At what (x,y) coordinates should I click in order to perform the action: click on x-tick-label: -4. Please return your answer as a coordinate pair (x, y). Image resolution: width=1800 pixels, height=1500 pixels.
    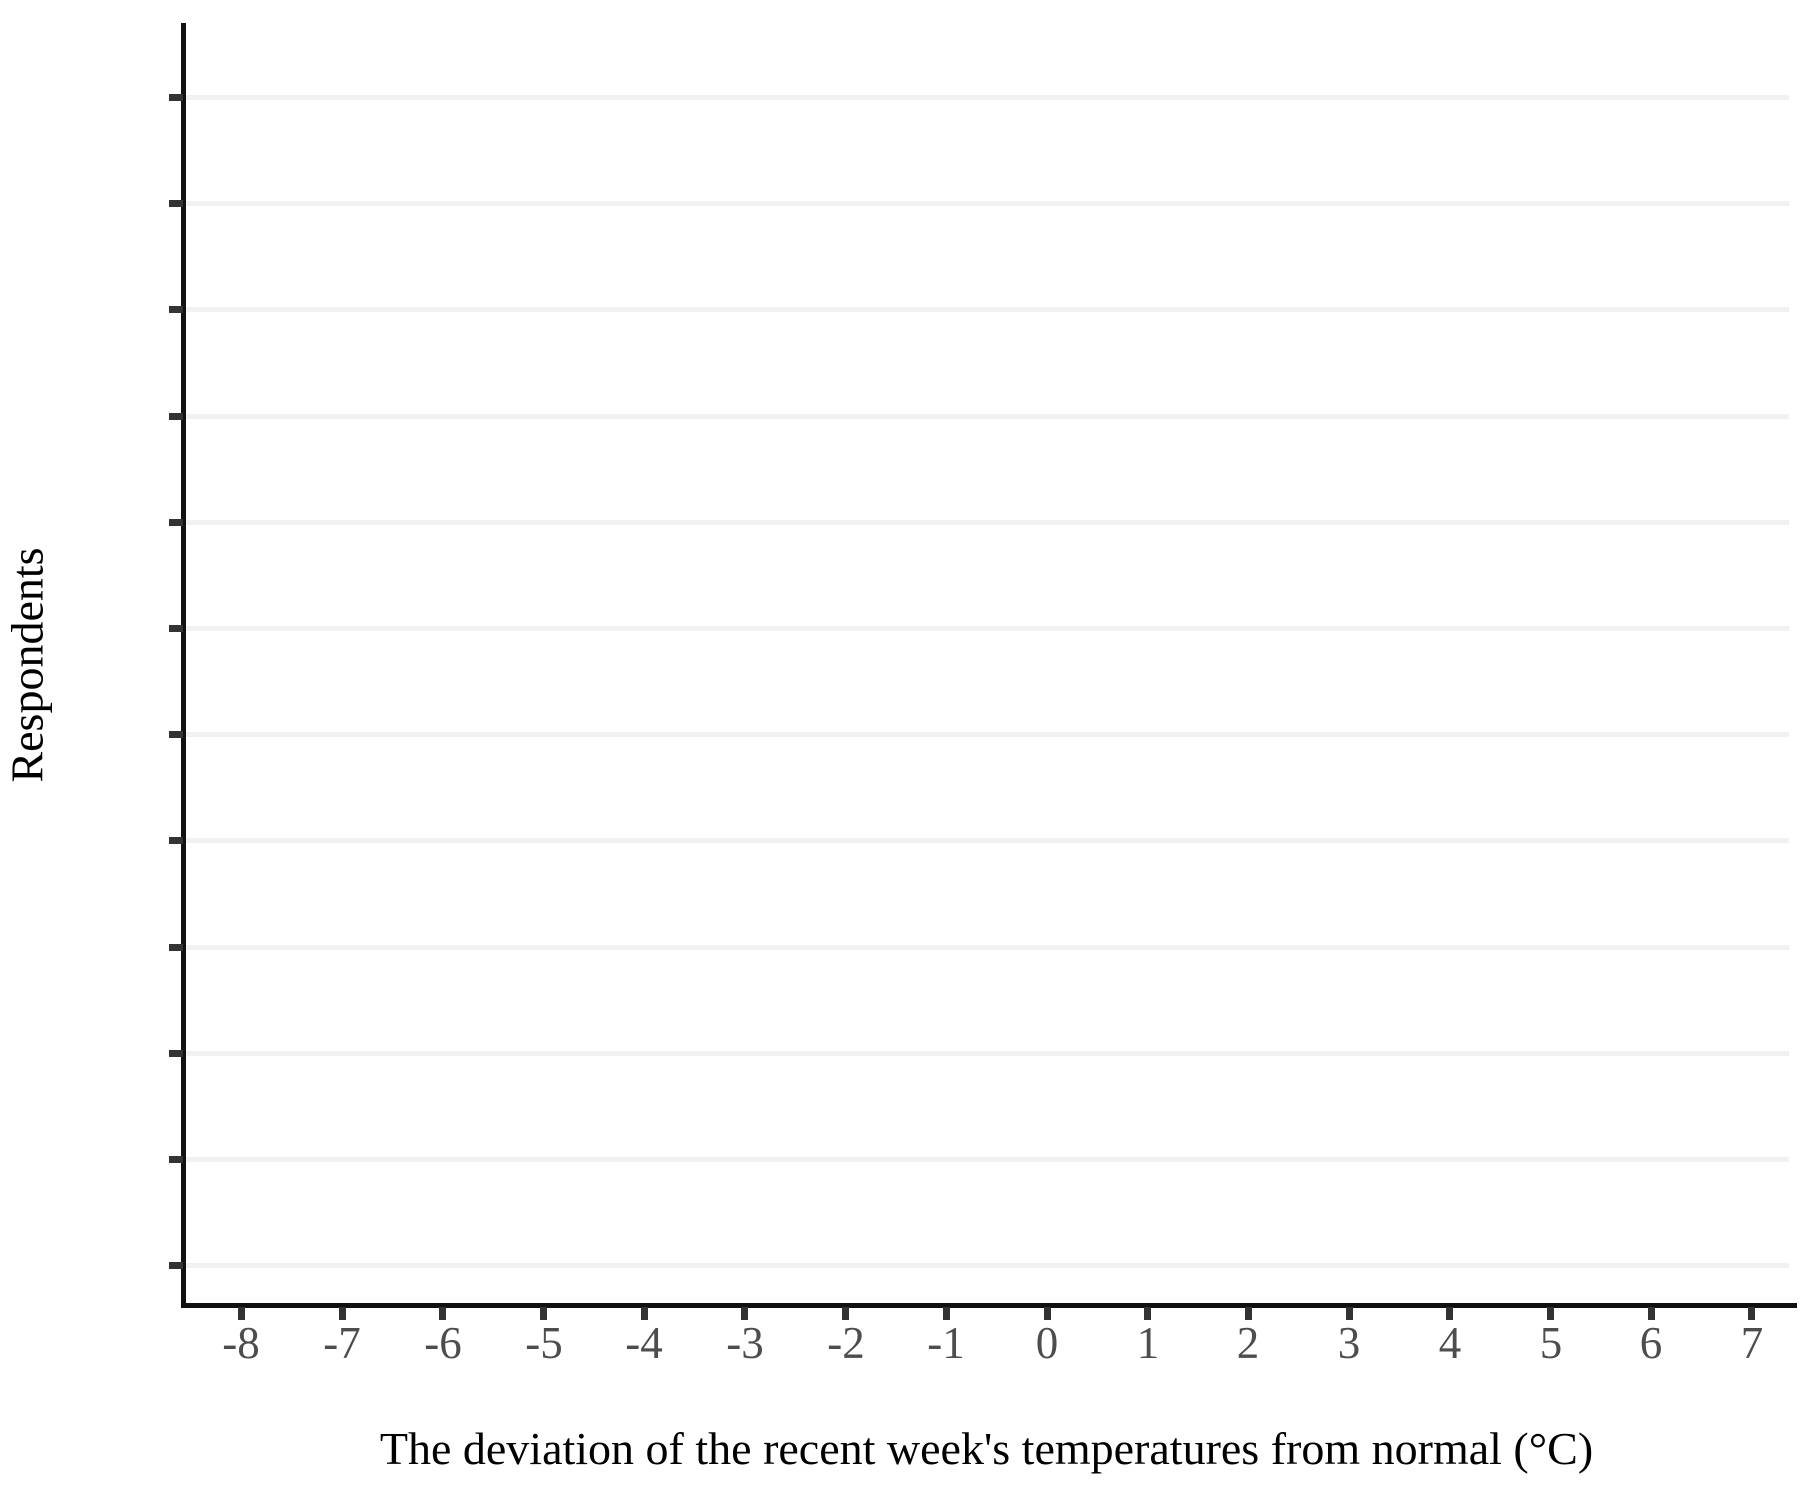
    Looking at the image, I should click on (644, 1343).